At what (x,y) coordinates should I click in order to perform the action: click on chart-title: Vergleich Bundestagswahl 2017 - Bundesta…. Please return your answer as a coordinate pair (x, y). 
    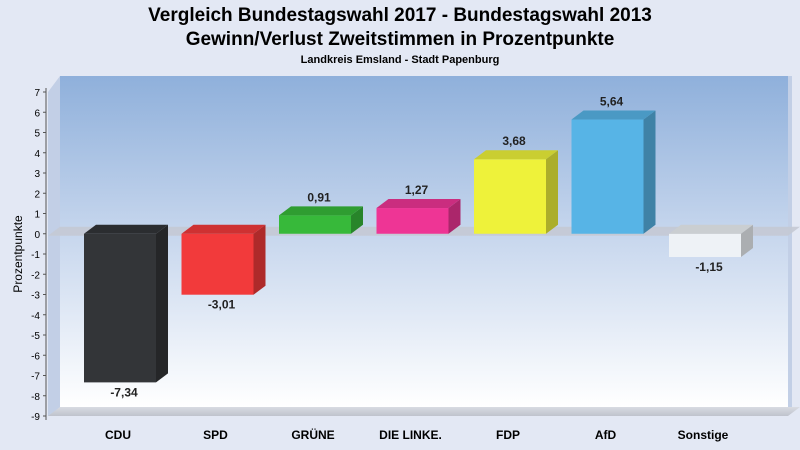
    Looking at the image, I should click on (400, 15).